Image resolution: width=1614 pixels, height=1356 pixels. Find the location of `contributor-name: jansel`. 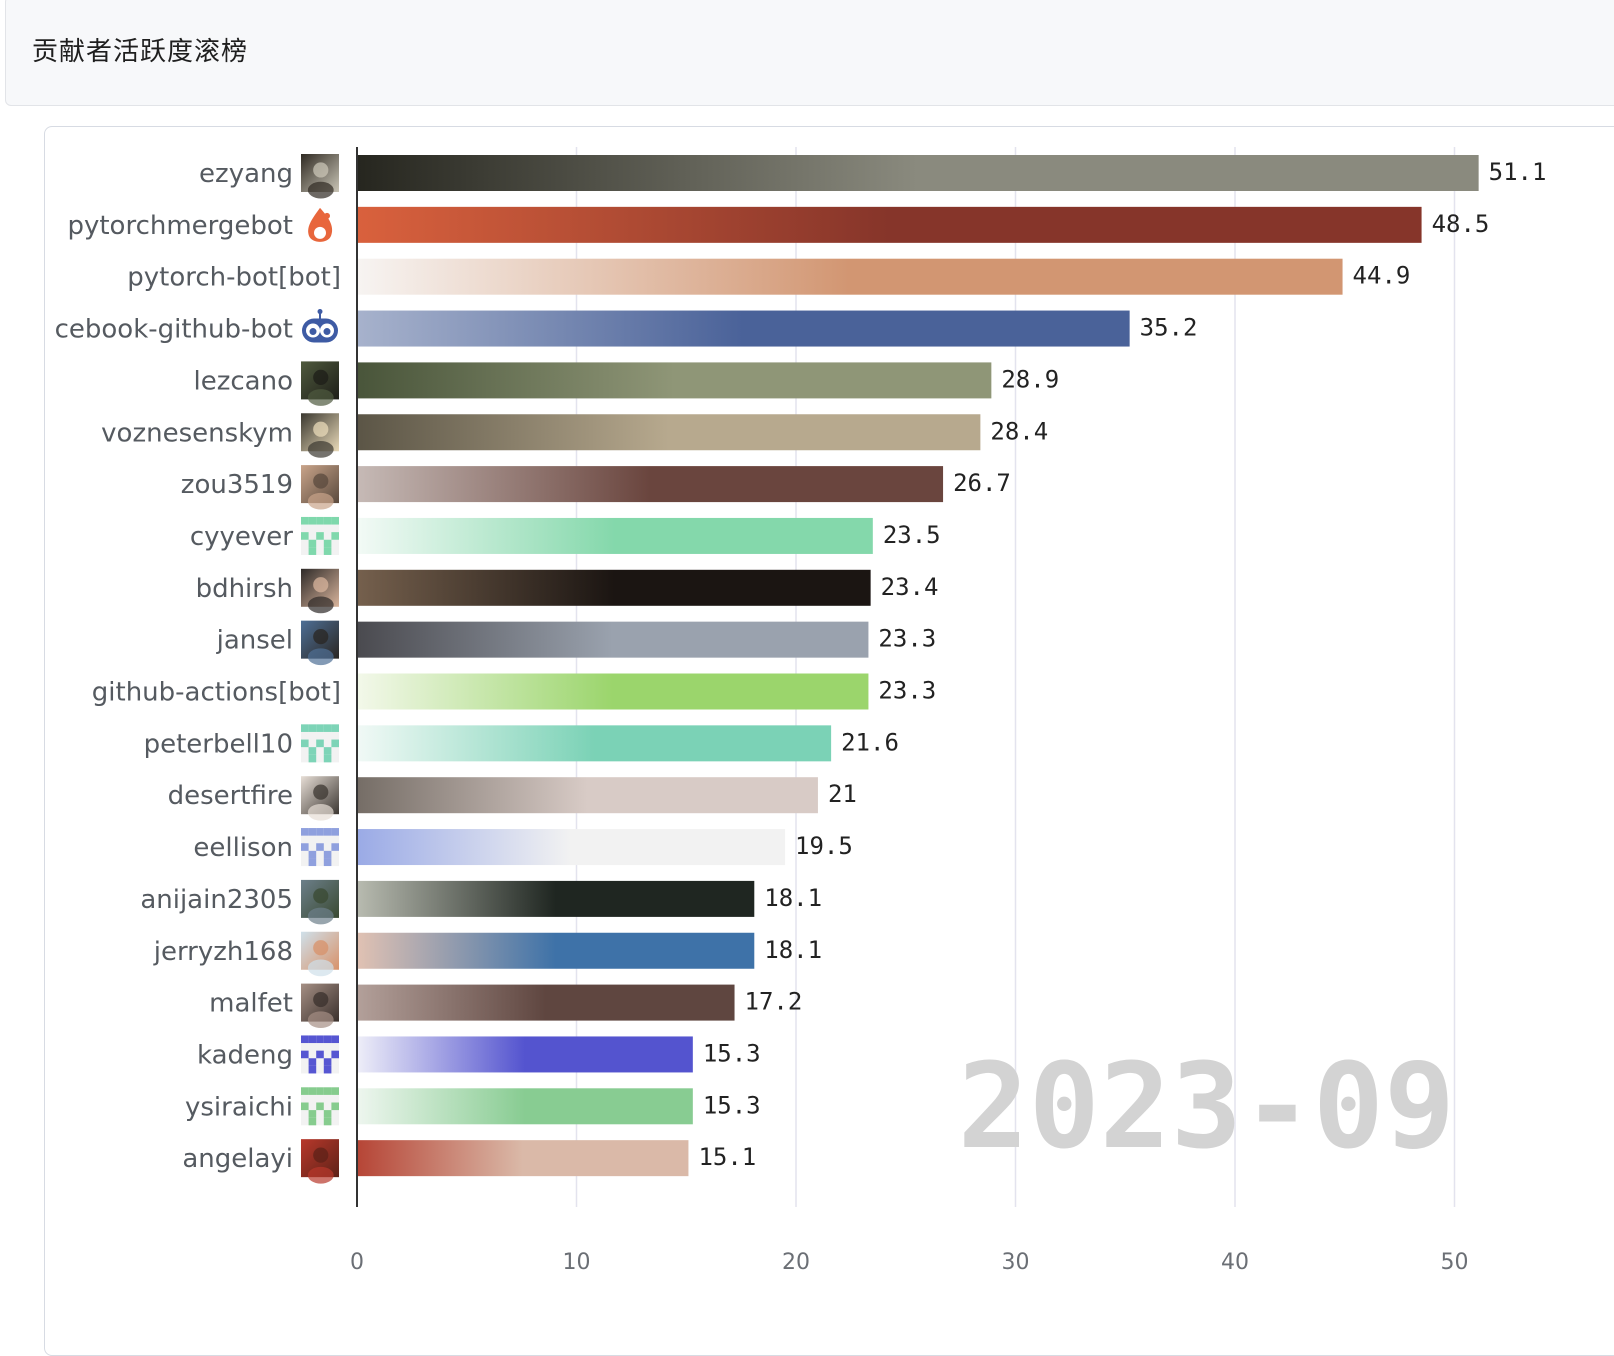

contributor-name: jansel is located at coordinates (254, 641).